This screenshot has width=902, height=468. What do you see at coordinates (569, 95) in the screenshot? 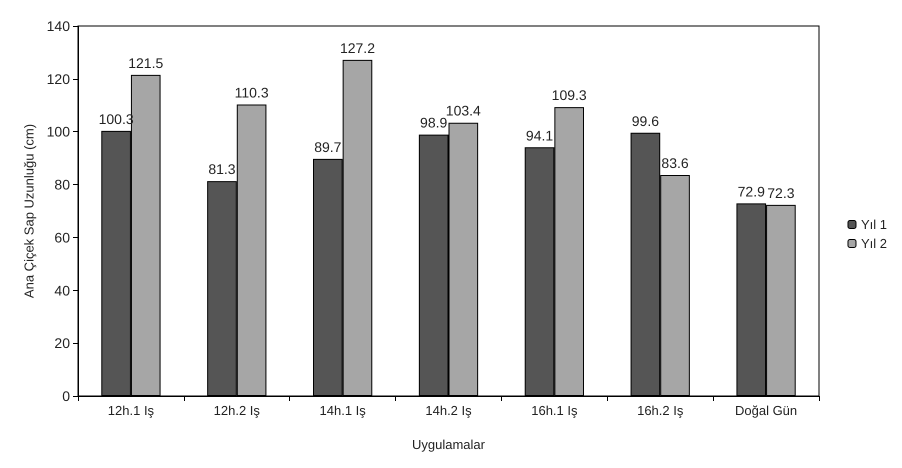
I see `data-label: 109.3` at bounding box center [569, 95].